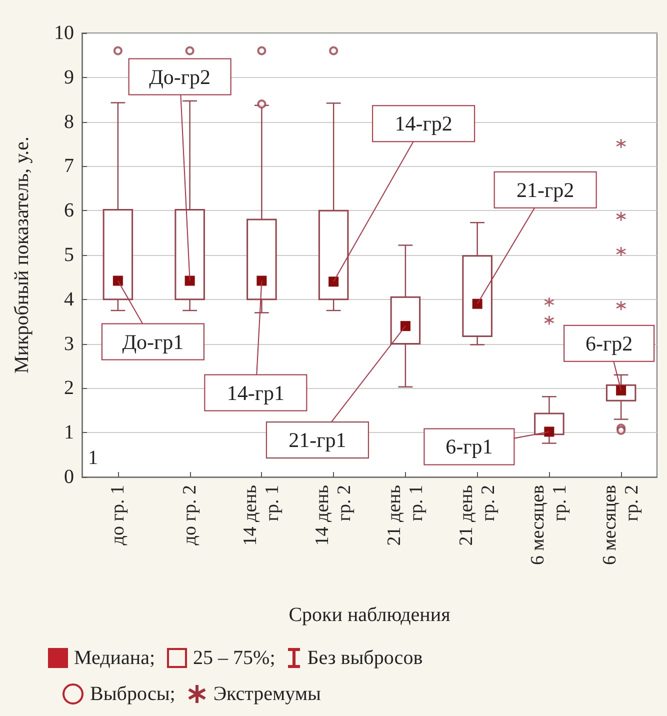  Describe the element at coordinates (69, 299) in the screenshot. I see `y-tick-label: 4` at that location.